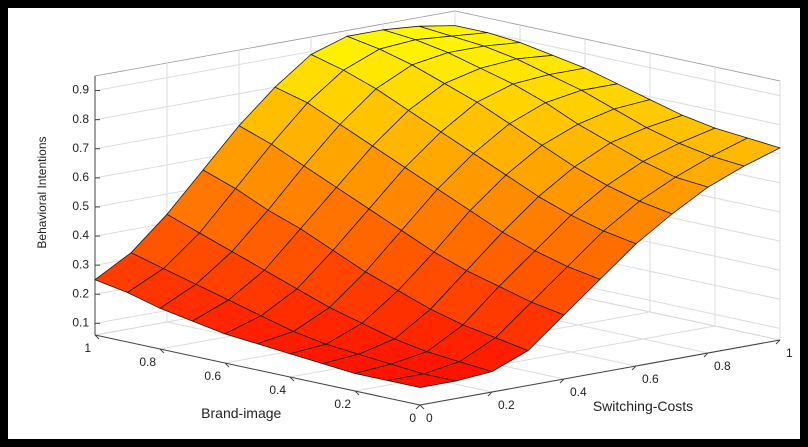 The image size is (808, 447). Describe the element at coordinates (643, 406) in the screenshot. I see `x-axis-title: Switching-Costs` at that location.